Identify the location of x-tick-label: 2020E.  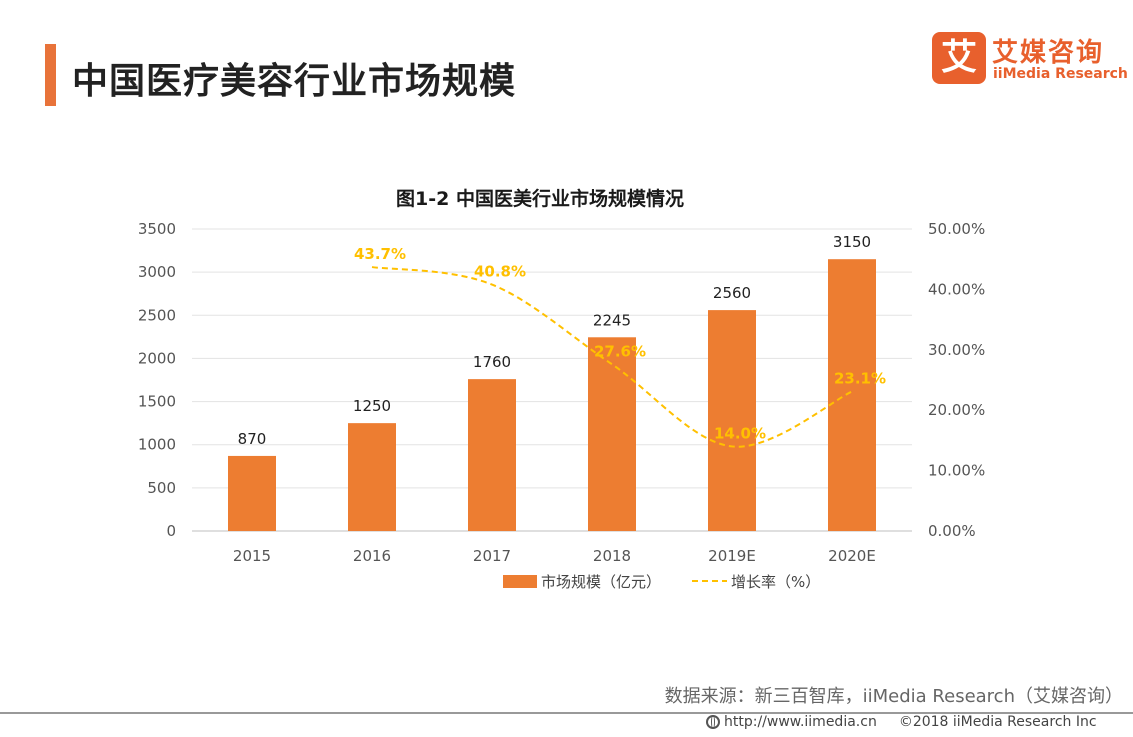
(852, 556).